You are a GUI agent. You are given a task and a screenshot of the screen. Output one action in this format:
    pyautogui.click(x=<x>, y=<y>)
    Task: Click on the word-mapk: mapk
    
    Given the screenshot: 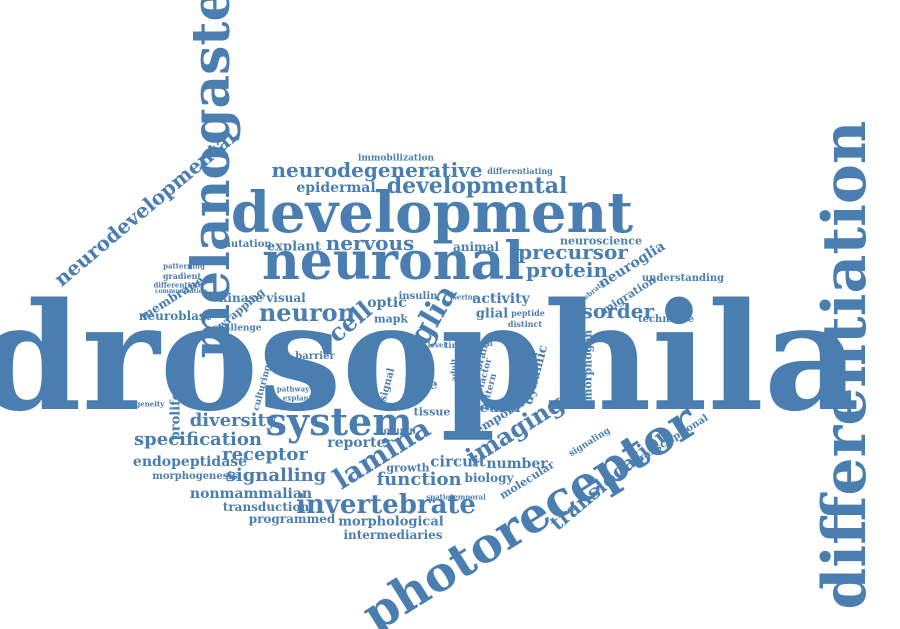 What is the action you would take?
    pyautogui.click(x=391, y=319)
    